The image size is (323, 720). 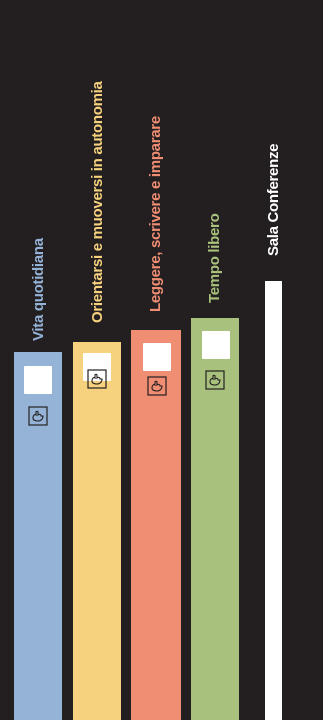 What do you see at coordinates (273, 199) in the screenshot?
I see `room-label: Sala Conferenze` at bounding box center [273, 199].